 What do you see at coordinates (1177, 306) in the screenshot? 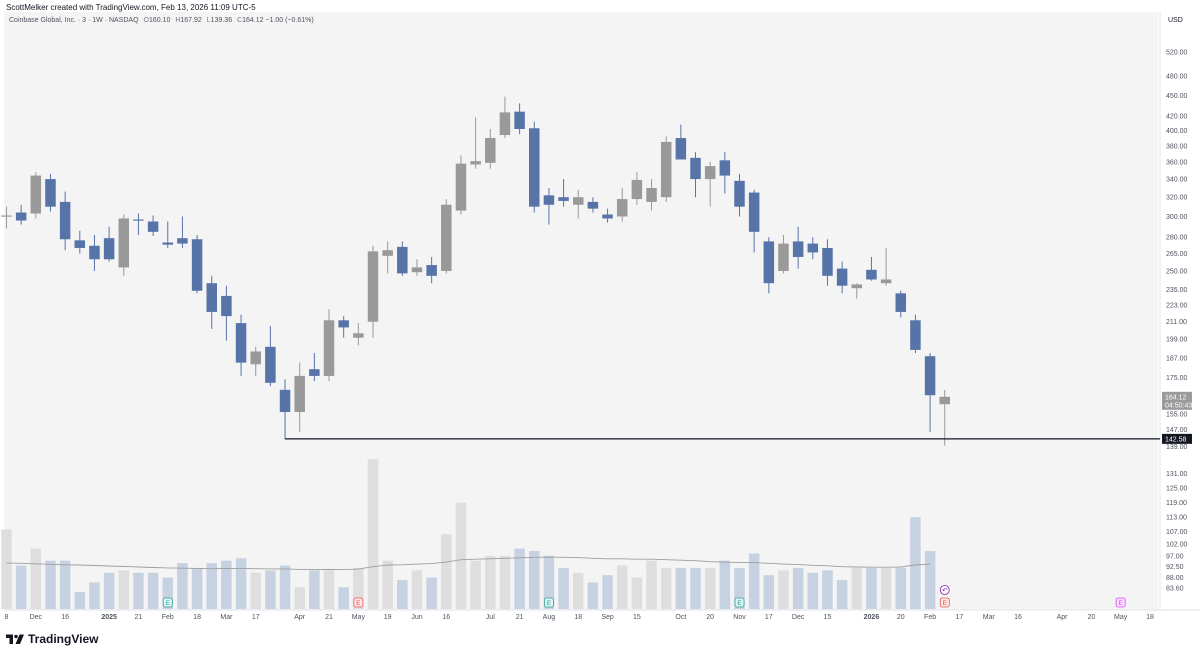
I see `price-tick-label: 223.00` at bounding box center [1177, 306].